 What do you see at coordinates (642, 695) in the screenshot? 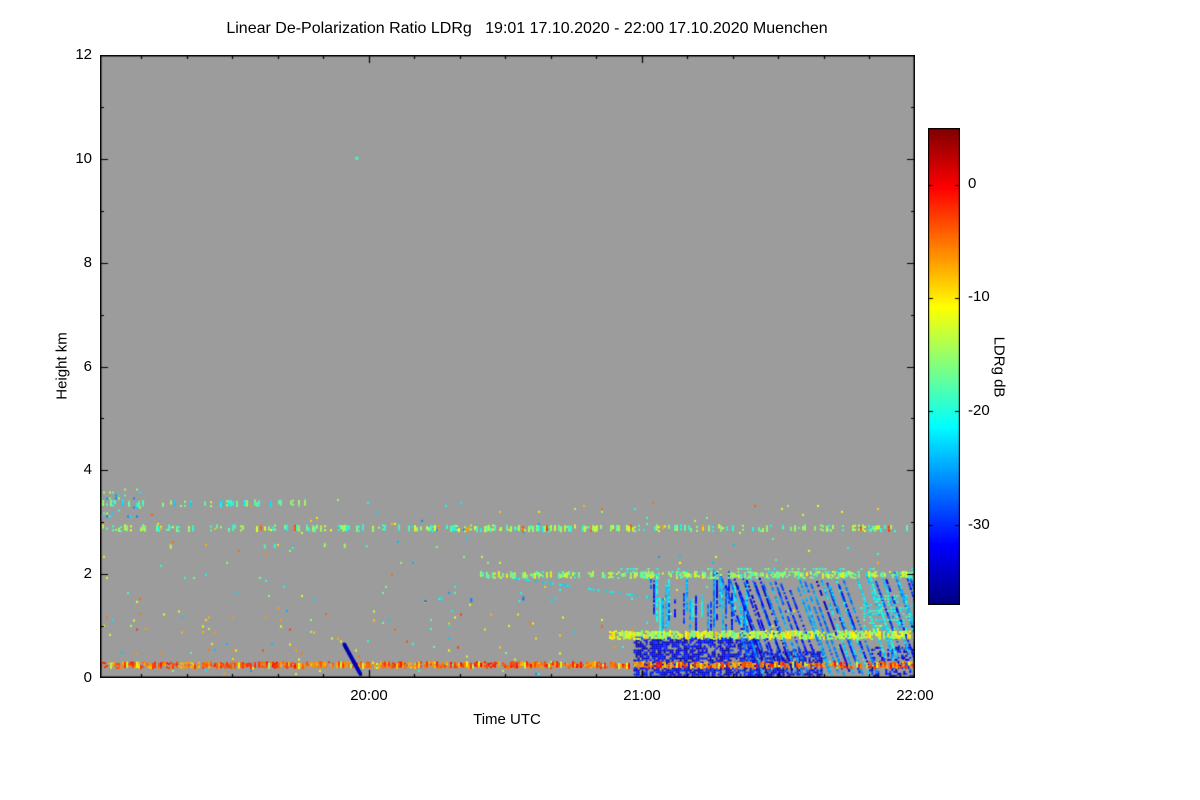
I see `x-tick-label-2100: 21:00` at bounding box center [642, 695].